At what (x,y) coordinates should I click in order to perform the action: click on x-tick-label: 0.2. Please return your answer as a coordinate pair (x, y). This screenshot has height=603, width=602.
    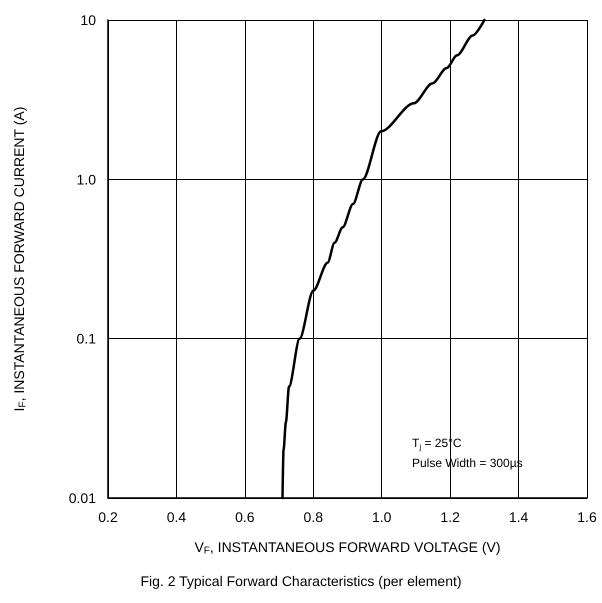
    Looking at the image, I should click on (108, 517).